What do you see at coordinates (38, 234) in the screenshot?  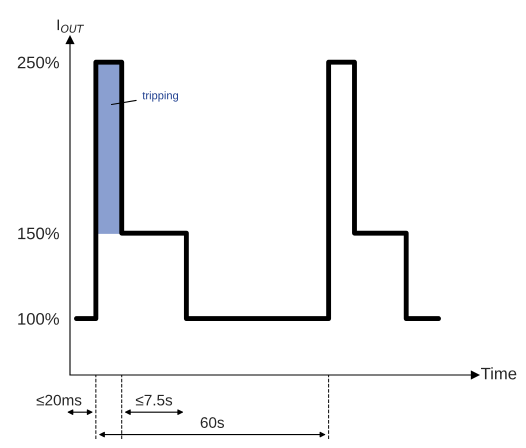 I see `y-tick-label: 150%` at bounding box center [38, 234].